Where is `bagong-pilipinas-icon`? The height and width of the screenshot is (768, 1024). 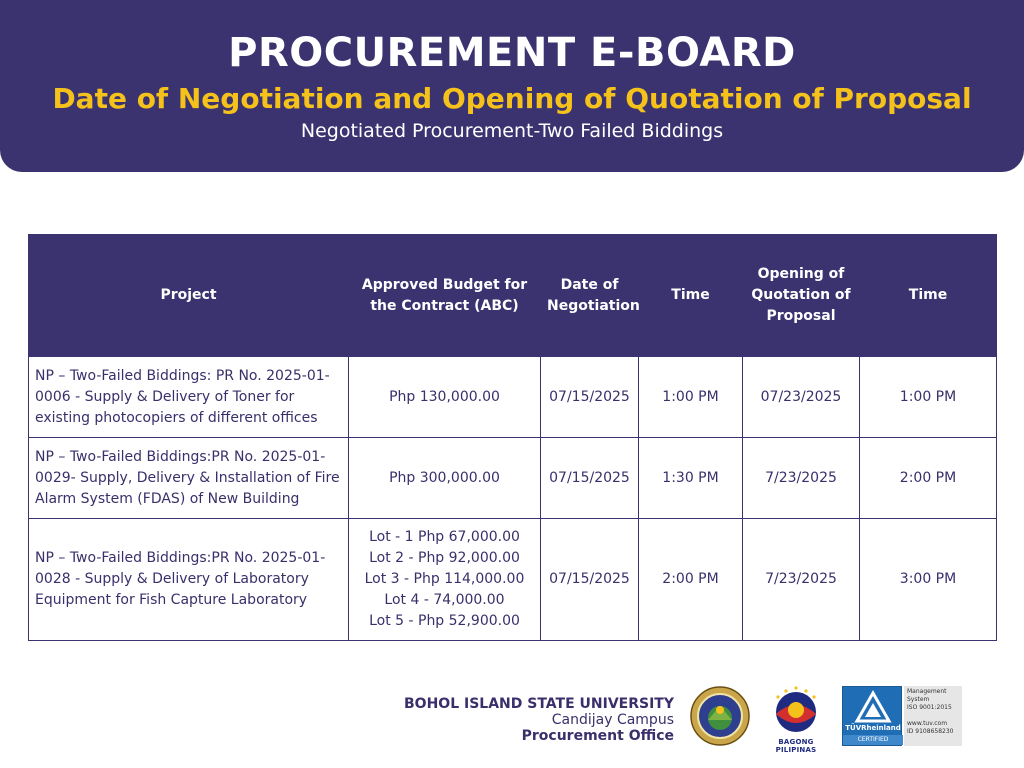 bagong-pilipinas-icon is located at coordinates (796, 709).